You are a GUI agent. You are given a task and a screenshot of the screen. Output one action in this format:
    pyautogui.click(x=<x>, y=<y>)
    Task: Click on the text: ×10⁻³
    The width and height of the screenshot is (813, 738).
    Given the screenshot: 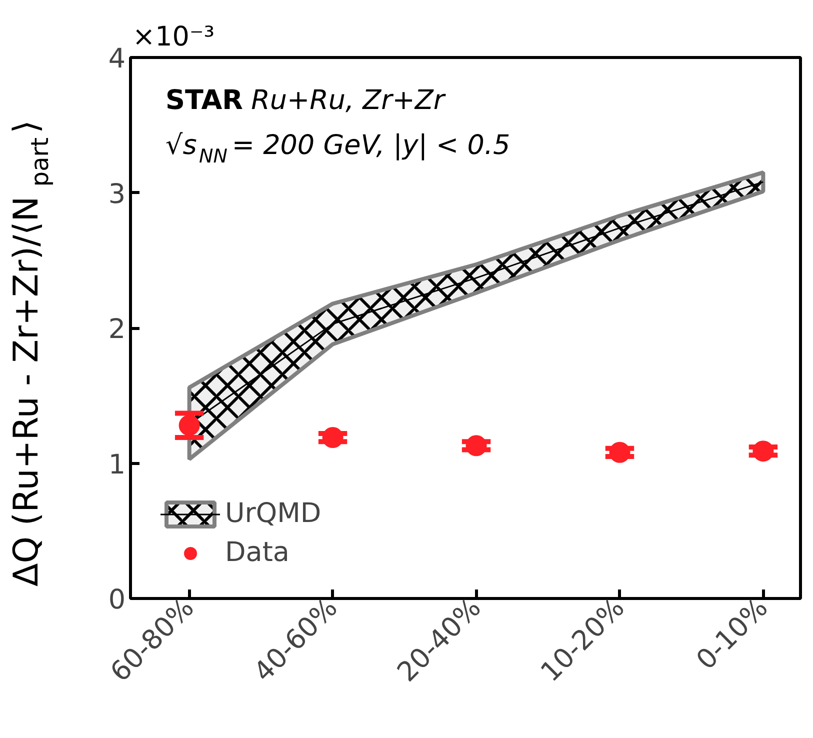 What is the action you would take?
    pyautogui.click(x=173, y=37)
    